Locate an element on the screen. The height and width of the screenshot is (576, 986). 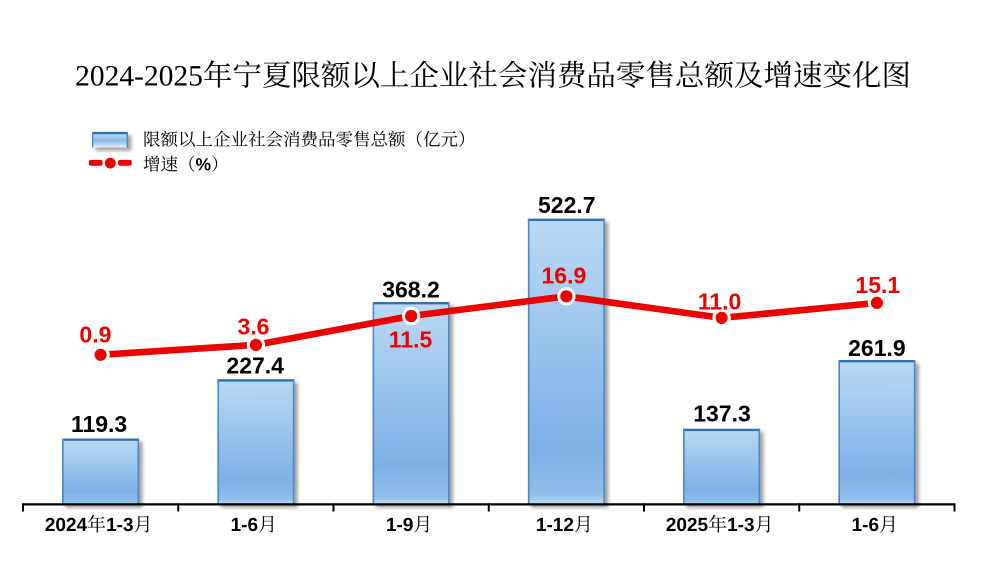
svg-text: 11.5 is located at coordinates (411, 340).